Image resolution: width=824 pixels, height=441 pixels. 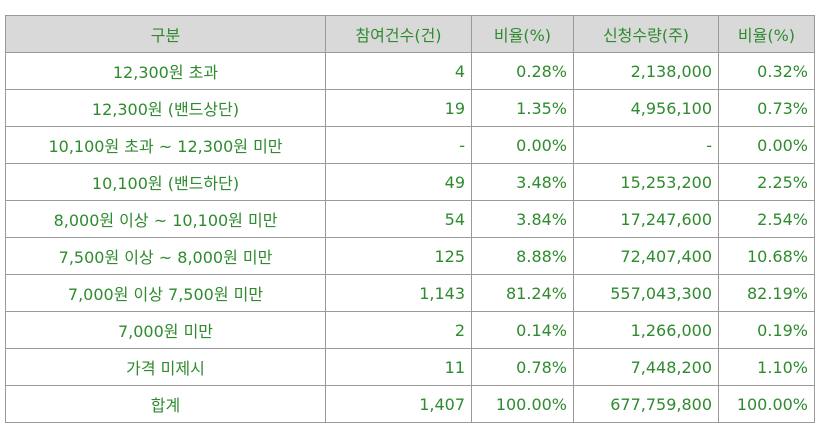 I want to click on row-quantity: 7,448,200, so click(x=646, y=367).